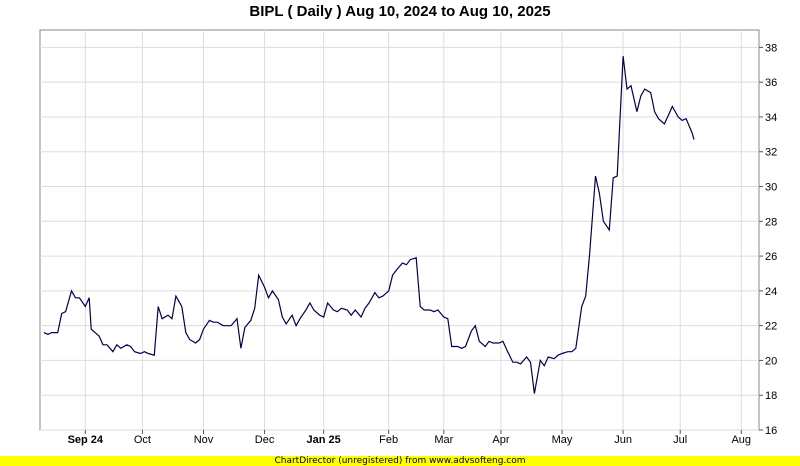  Describe the element at coordinates (771, 83) in the screenshot. I see `y-tick-label: 36` at that location.